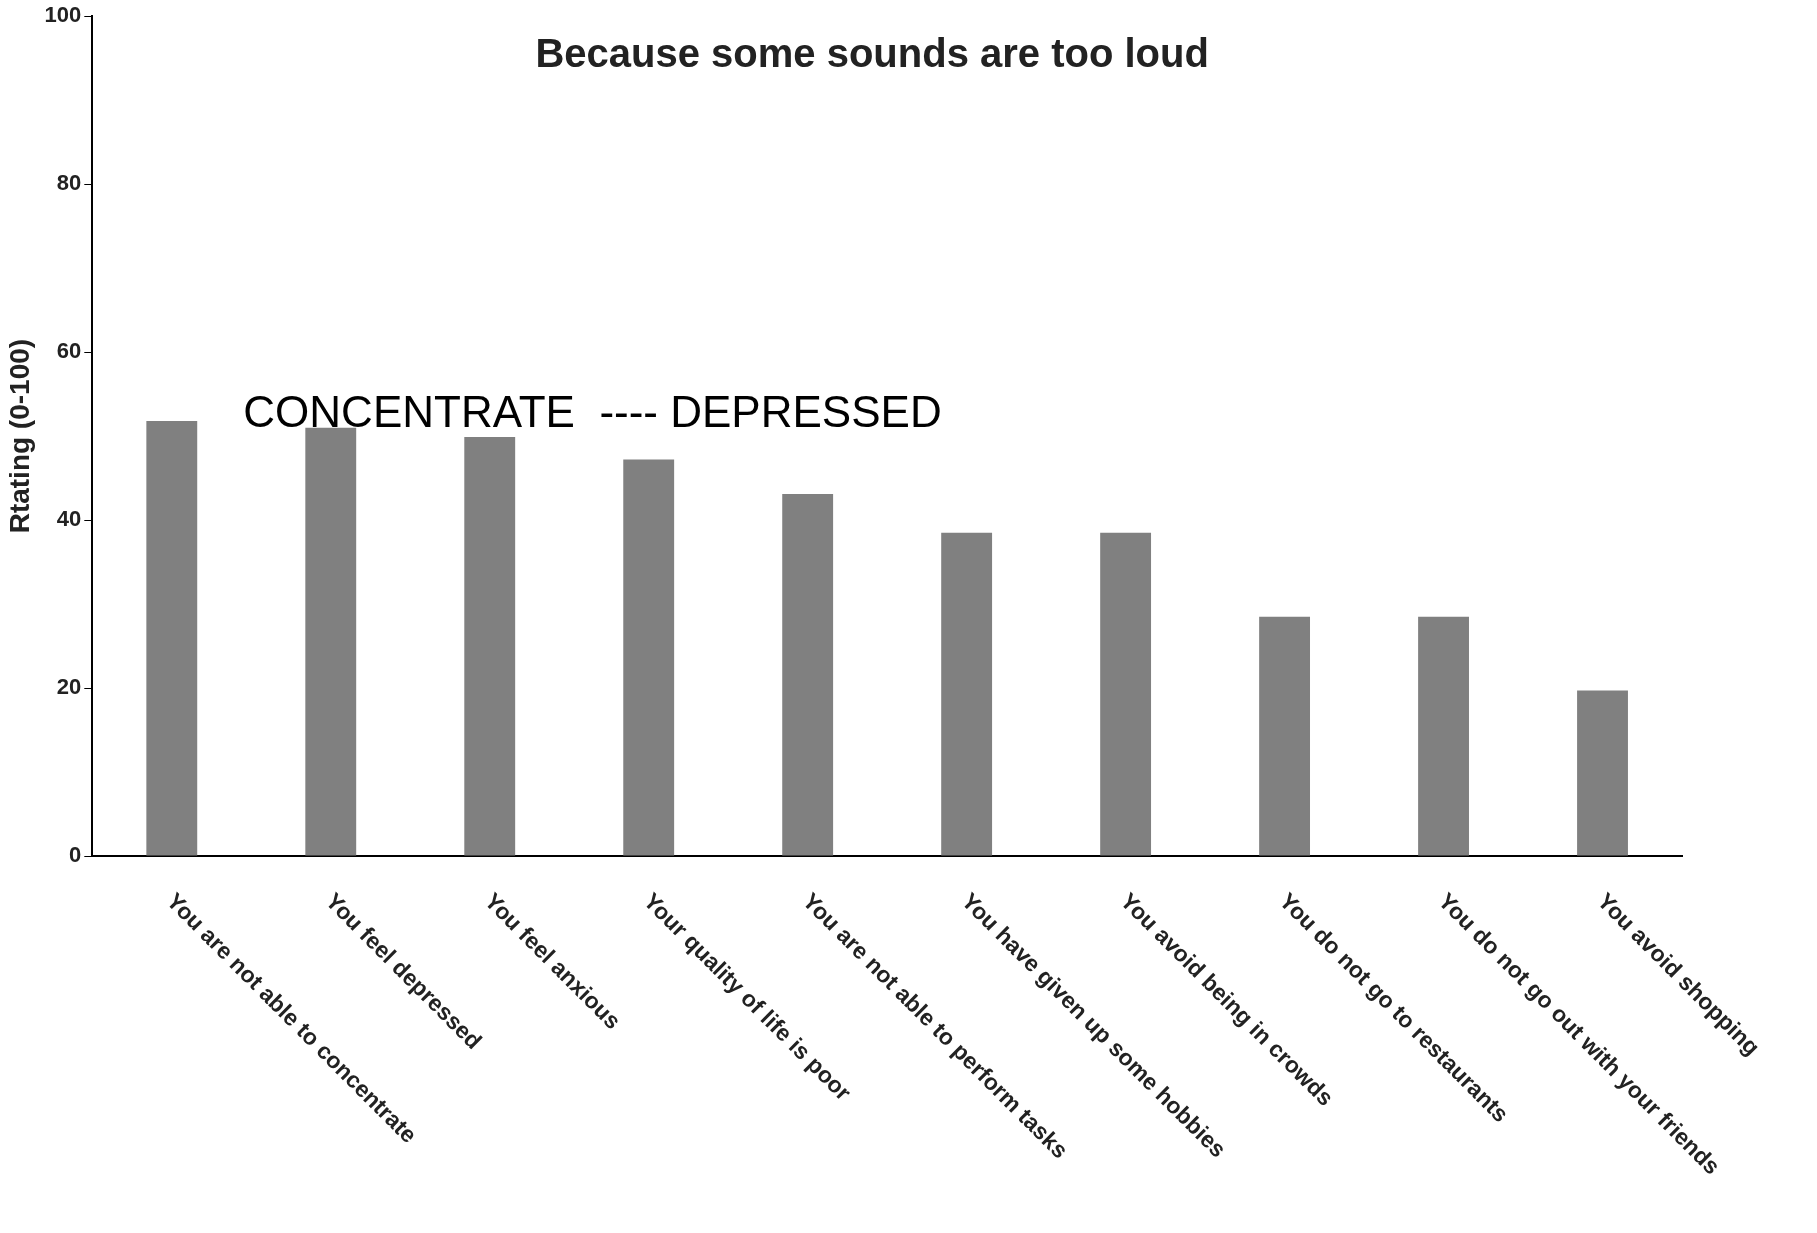  Describe the element at coordinates (75, 855) in the screenshot. I see `y-tick-label: 0` at that location.